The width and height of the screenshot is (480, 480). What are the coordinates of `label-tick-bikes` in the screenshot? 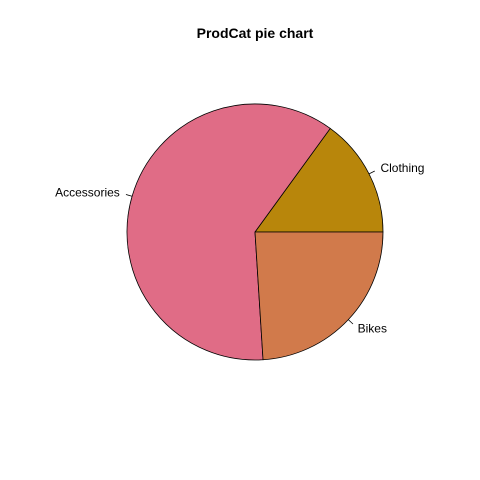 It's located at (351, 322).